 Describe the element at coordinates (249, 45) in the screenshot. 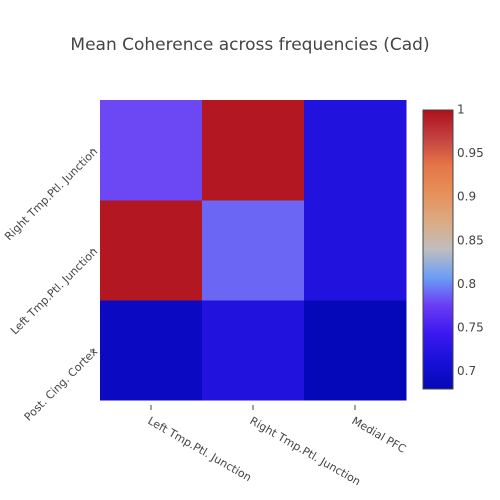

I see `chart-title: Mean Coherence across frequencies (Cad)` at that location.